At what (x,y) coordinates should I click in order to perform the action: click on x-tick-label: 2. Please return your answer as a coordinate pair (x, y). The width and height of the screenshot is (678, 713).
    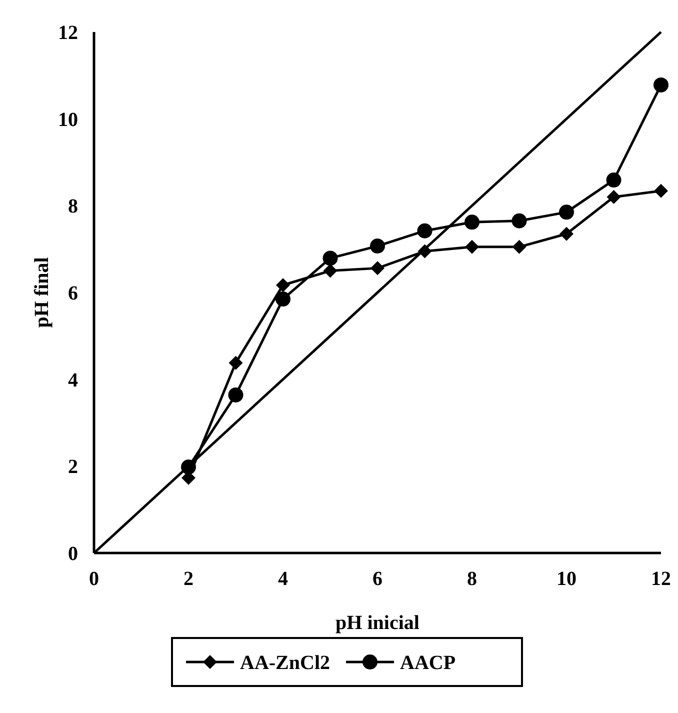
    Looking at the image, I should click on (189, 579).